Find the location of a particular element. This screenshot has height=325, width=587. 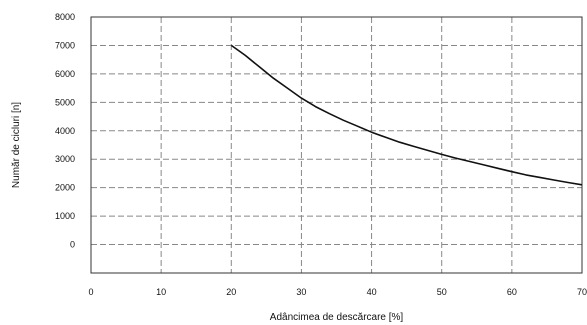

x-tick-label: 40 is located at coordinates (372, 292).